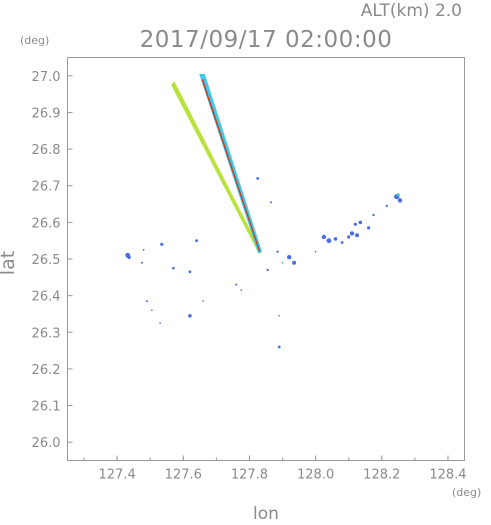 This screenshot has width=491, height=525. I want to click on y-tick-label: 26.6, so click(46, 223).